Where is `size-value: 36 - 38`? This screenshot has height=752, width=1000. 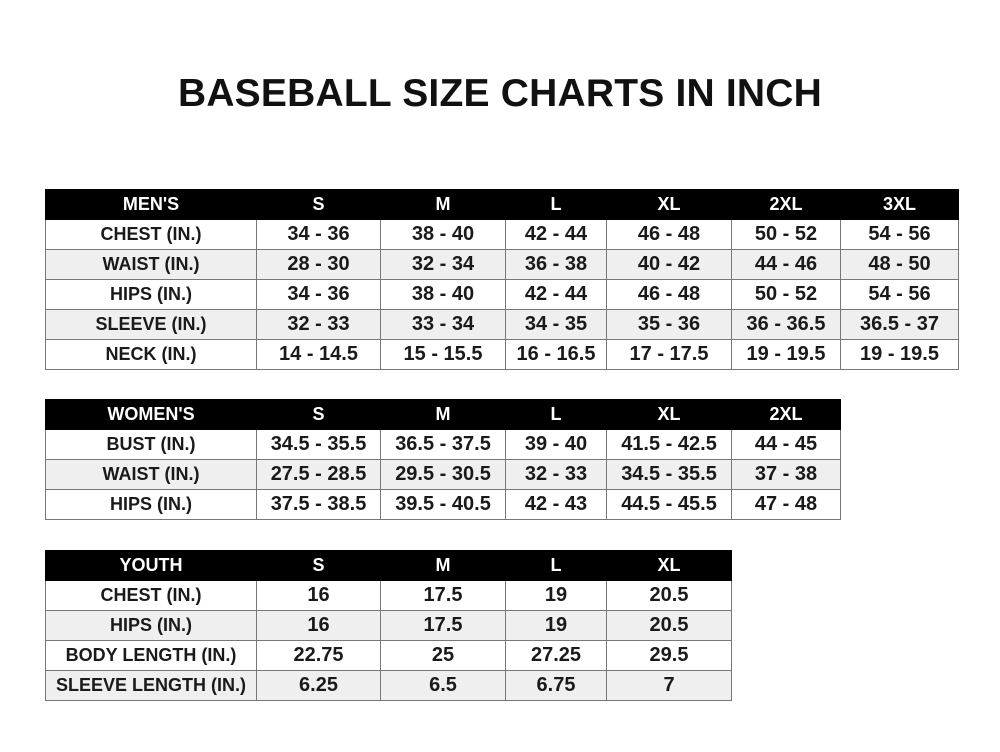 size-value: 36 - 38 is located at coordinates (556, 264).